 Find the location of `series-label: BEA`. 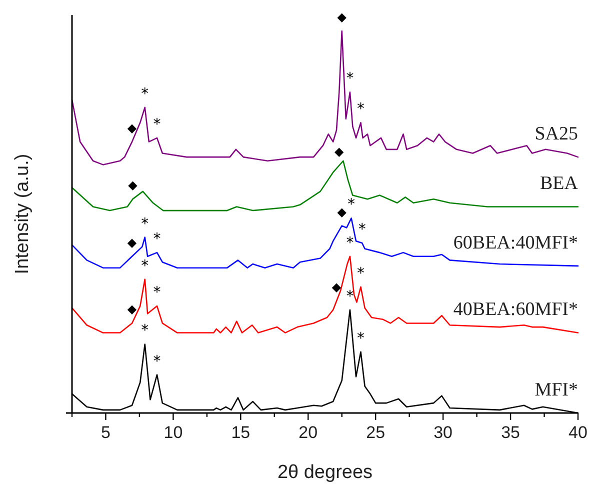

series-label: BEA is located at coordinates (559, 183).